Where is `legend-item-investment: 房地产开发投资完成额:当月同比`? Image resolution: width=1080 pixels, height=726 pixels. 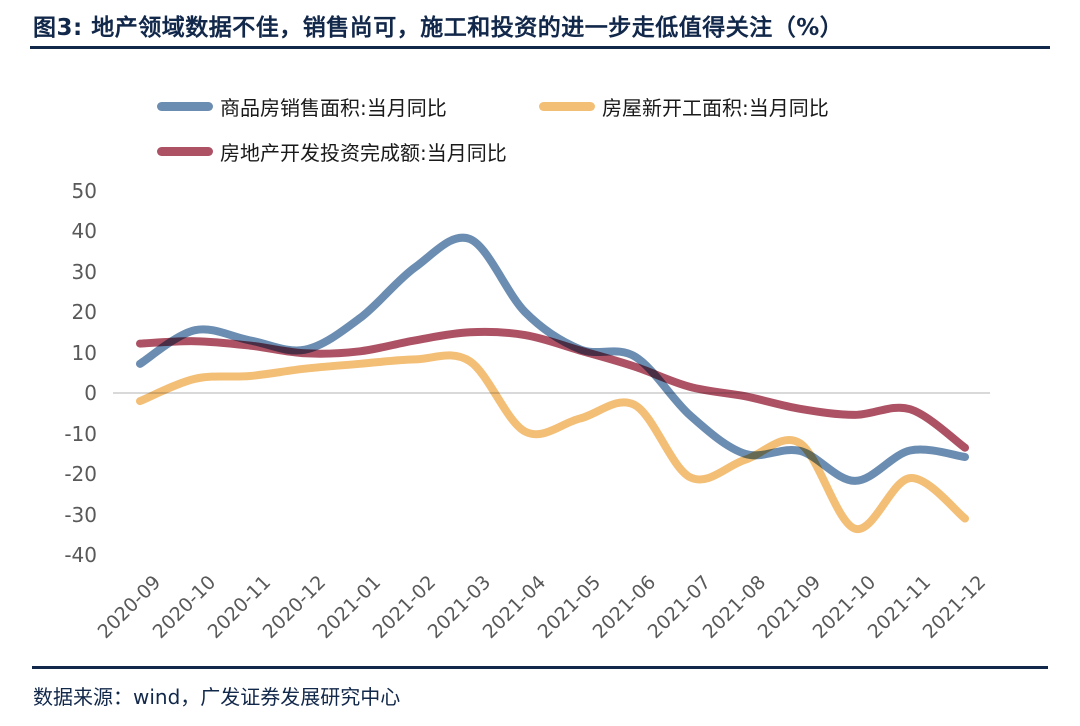 legend-item-investment: 房地产开发投资完成额:当月同比 is located at coordinates (332, 151).